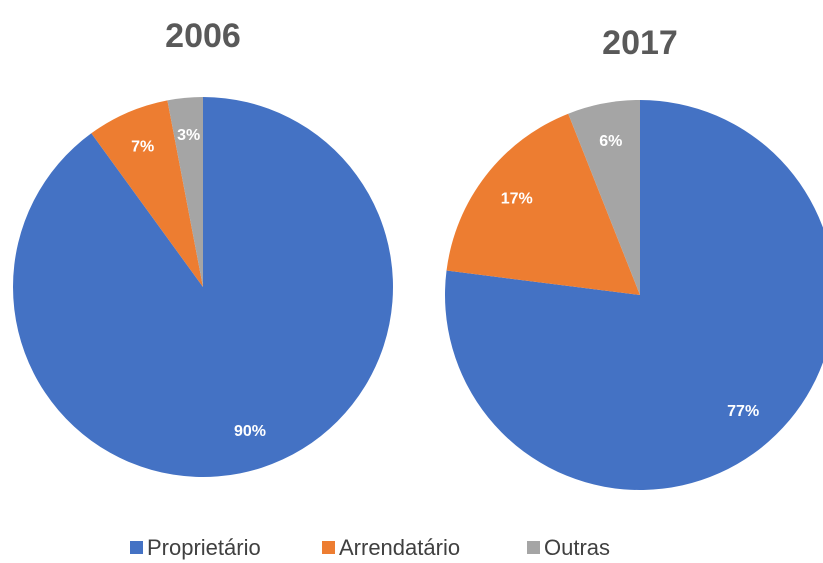  I want to click on legend-label: Proprietário, so click(204, 547).